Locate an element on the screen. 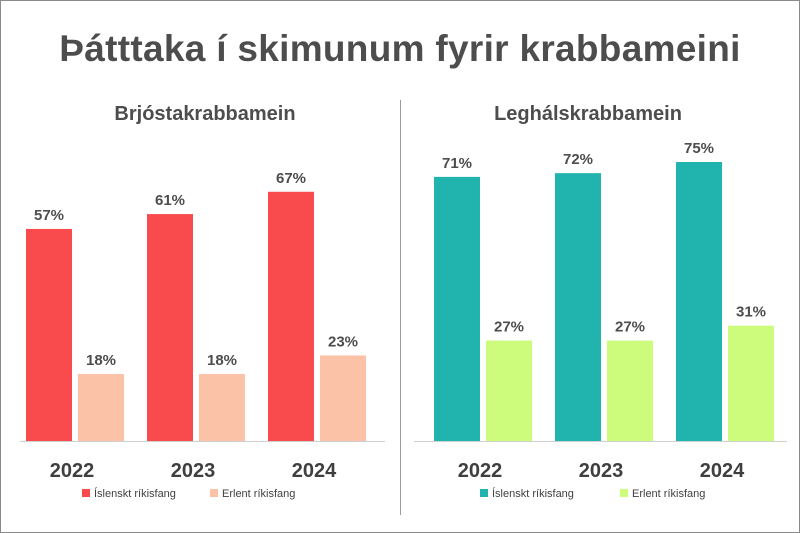 The height and width of the screenshot is (533, 800). panel-divider is located at coordinates (400, 307).